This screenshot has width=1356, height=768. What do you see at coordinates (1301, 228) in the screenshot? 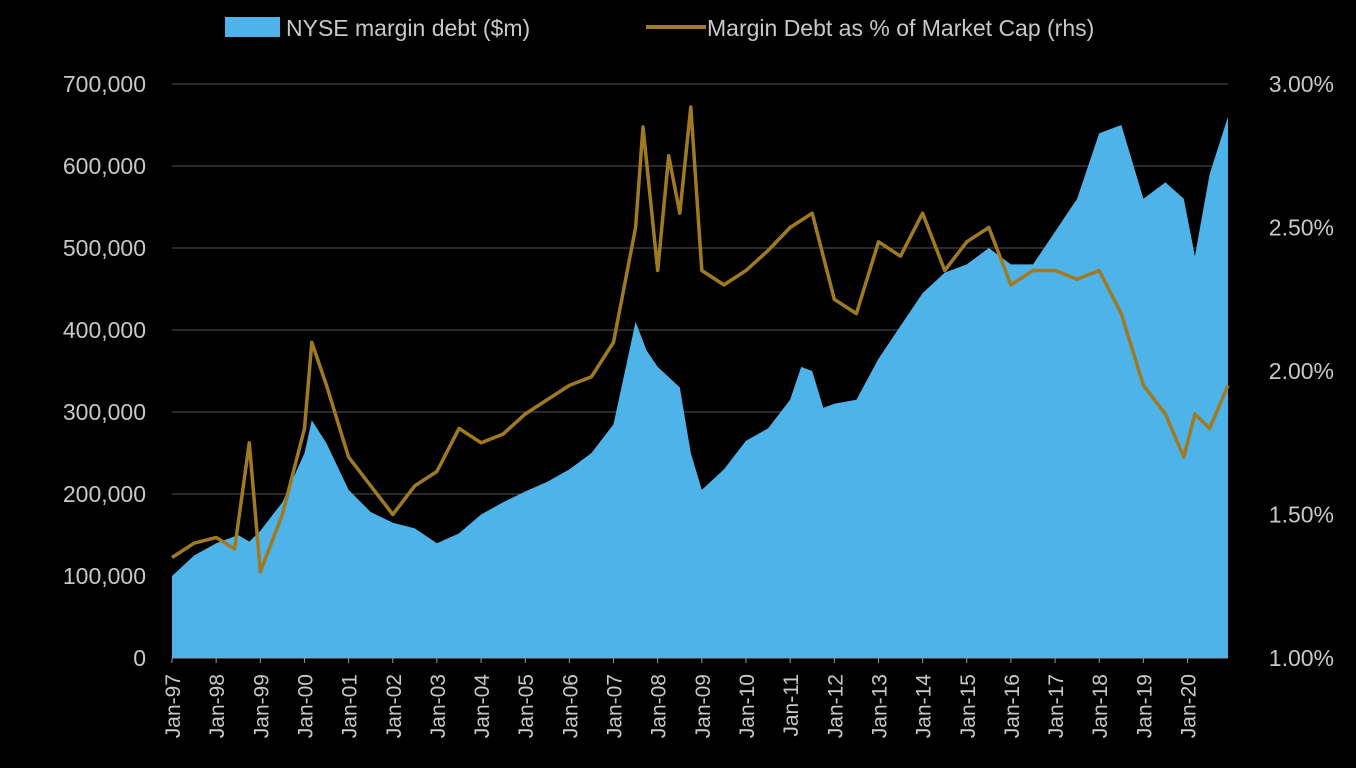
I see `right-tick-label: 2.50%` at bounding box center [1301, 228].